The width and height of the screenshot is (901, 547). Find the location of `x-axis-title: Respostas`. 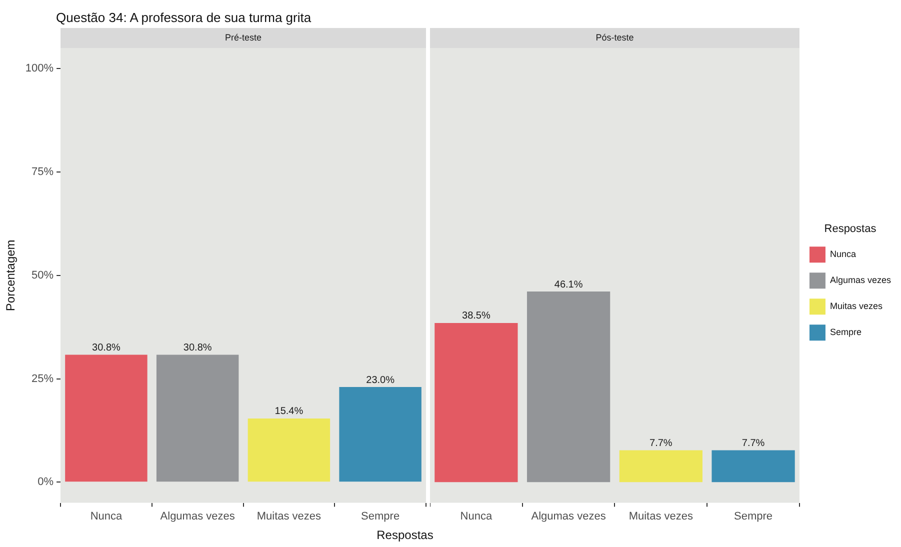

x-axis-title: Respostas is located at coordinates (405, 535).